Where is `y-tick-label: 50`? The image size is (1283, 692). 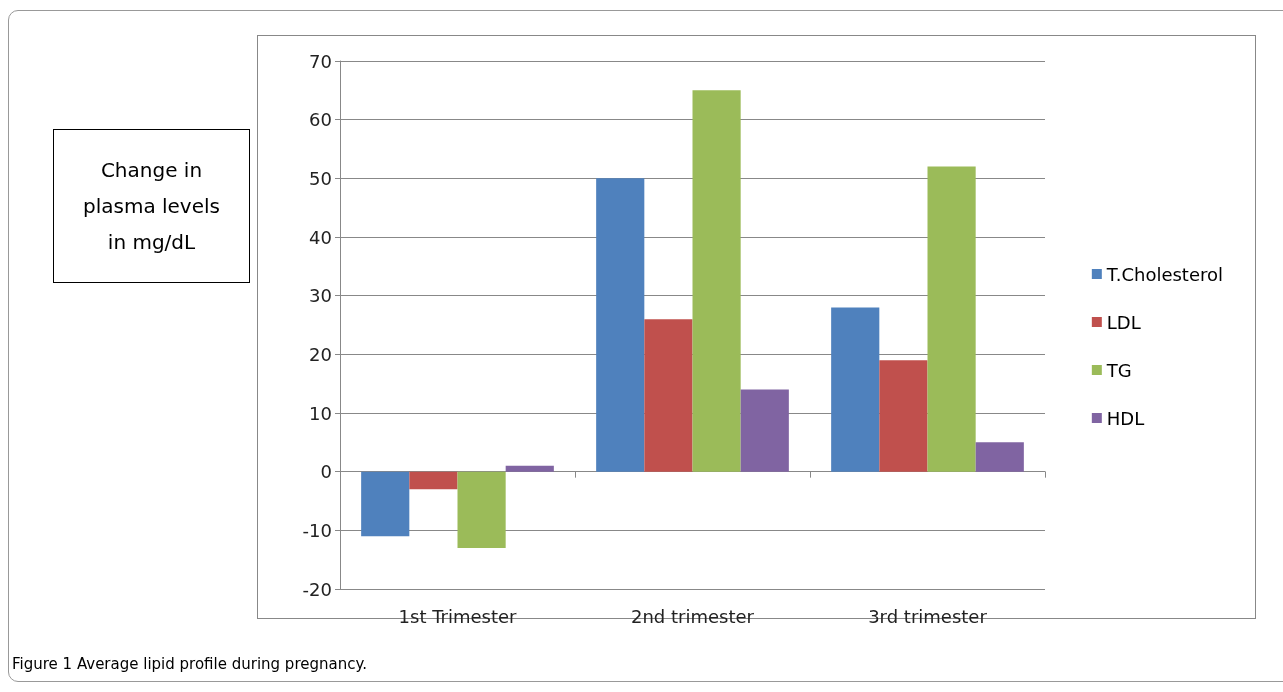 y-tick-label: 50 is located at coordinates (320, 178).